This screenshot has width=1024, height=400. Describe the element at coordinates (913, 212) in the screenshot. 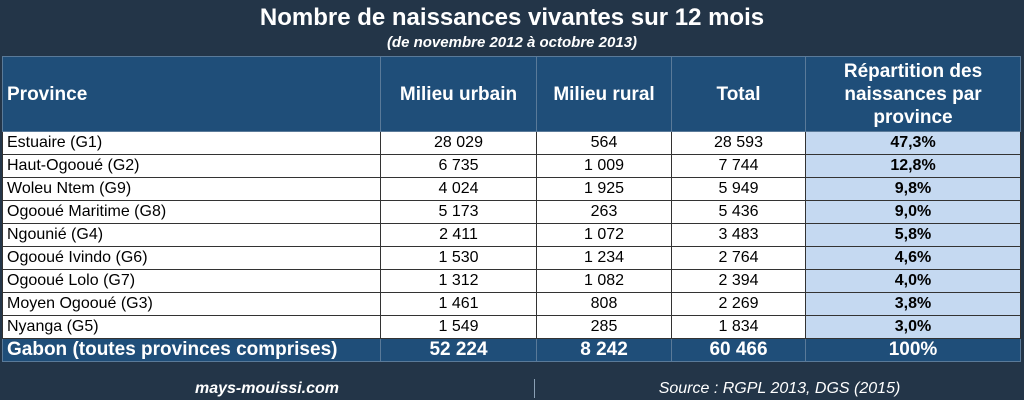

I see `cell-share: 9,0%` at that location.